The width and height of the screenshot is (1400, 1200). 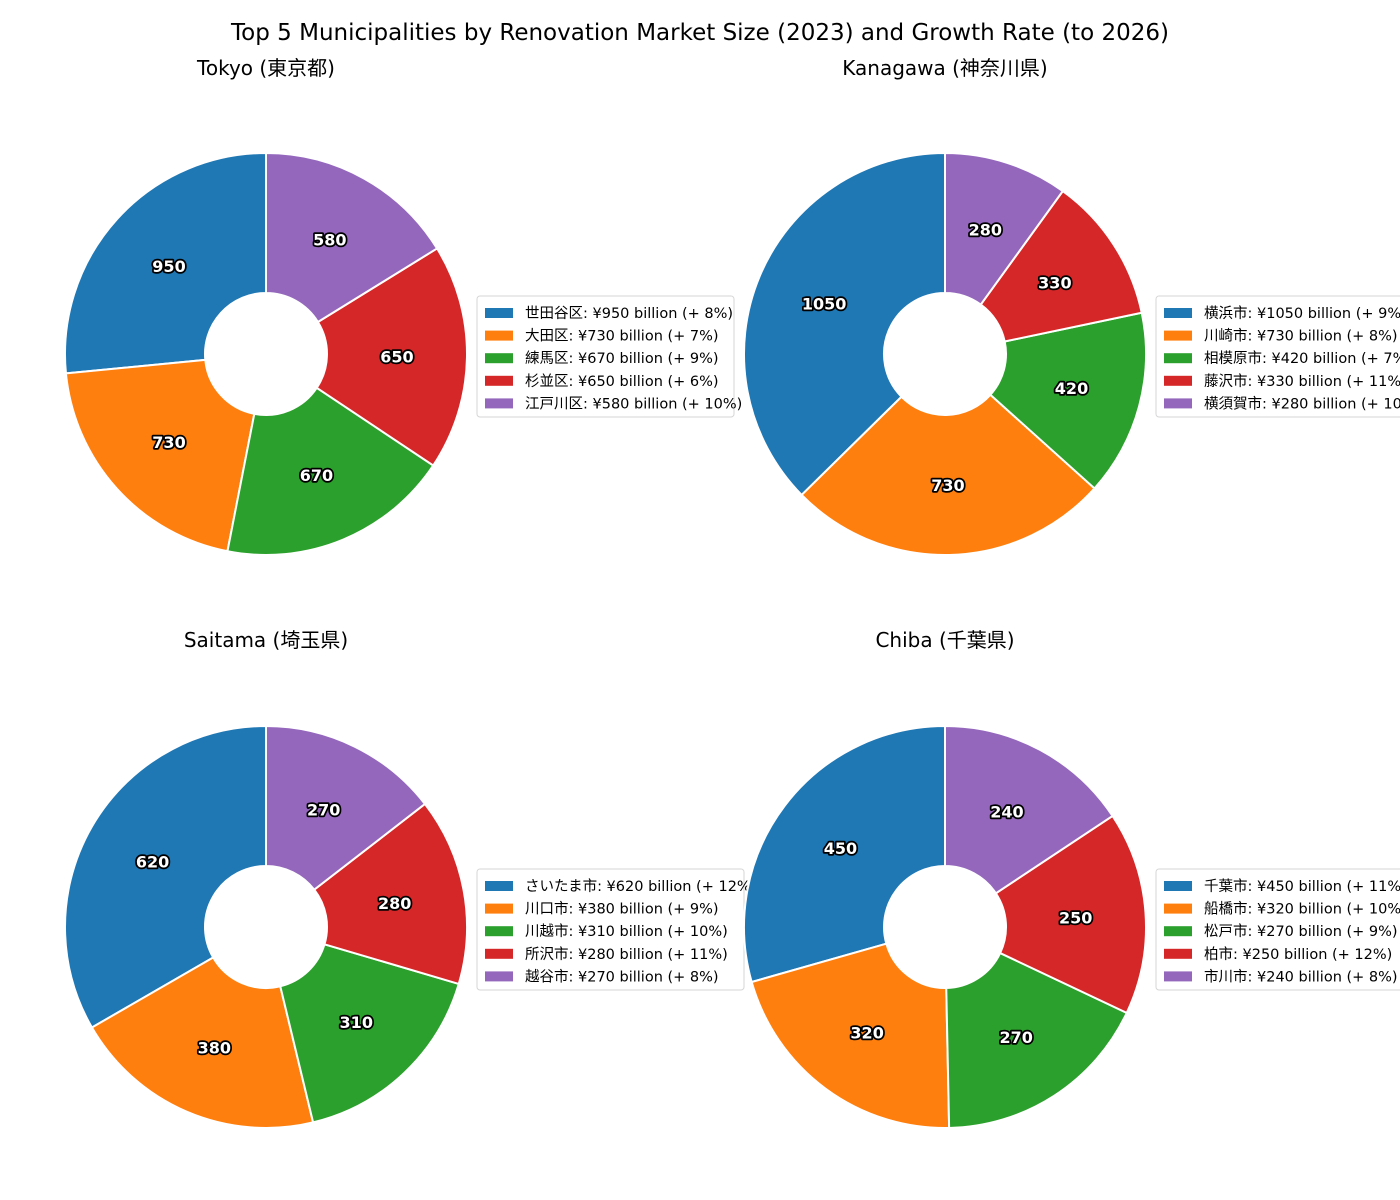 What do you see at coordinates (622, 336) in the screenshot?
I see `legend-entry: 大田区: ¥730 billion (+ 7%)` at bounding box center [622, 336].